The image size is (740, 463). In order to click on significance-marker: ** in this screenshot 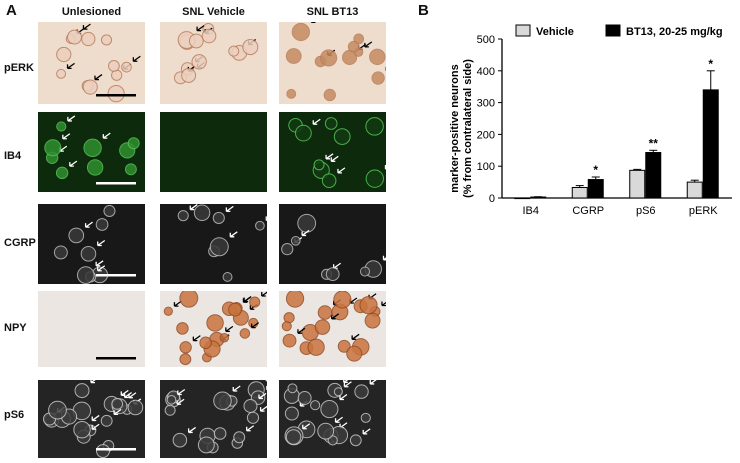, I will do `click(654, 143)`.